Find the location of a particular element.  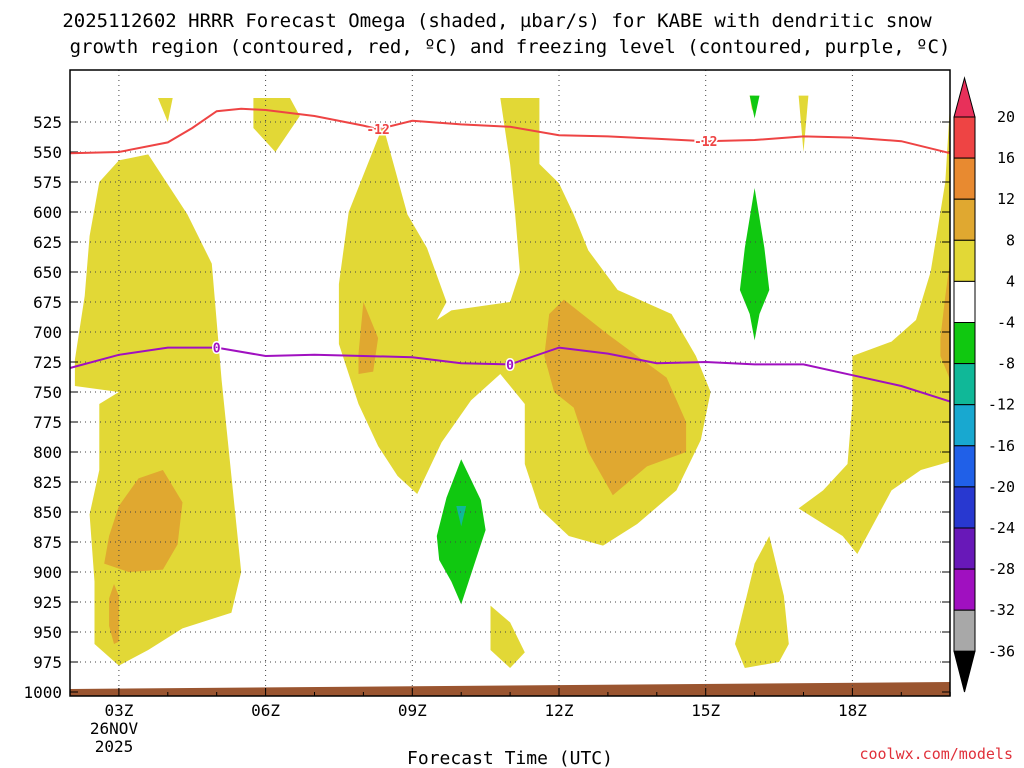

dendritic-growth-contour-line is located at coordinates (510, 131).